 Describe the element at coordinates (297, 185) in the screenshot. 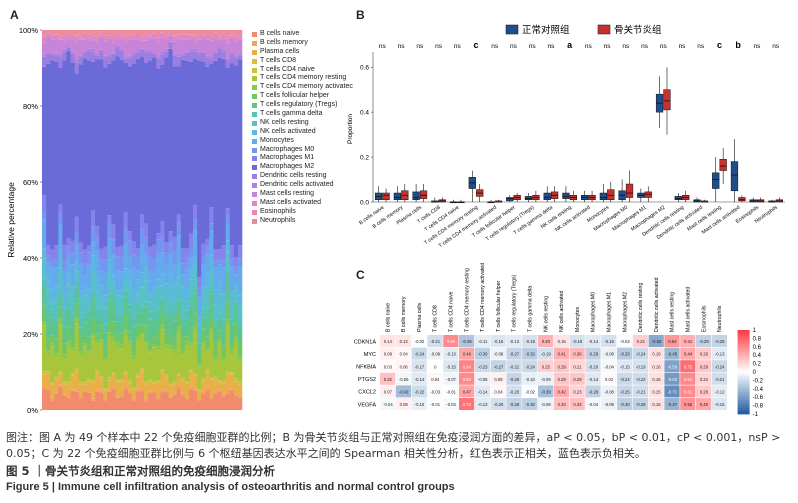

I see `panel-a-legend-label: Dendritic cells activated` at that location.